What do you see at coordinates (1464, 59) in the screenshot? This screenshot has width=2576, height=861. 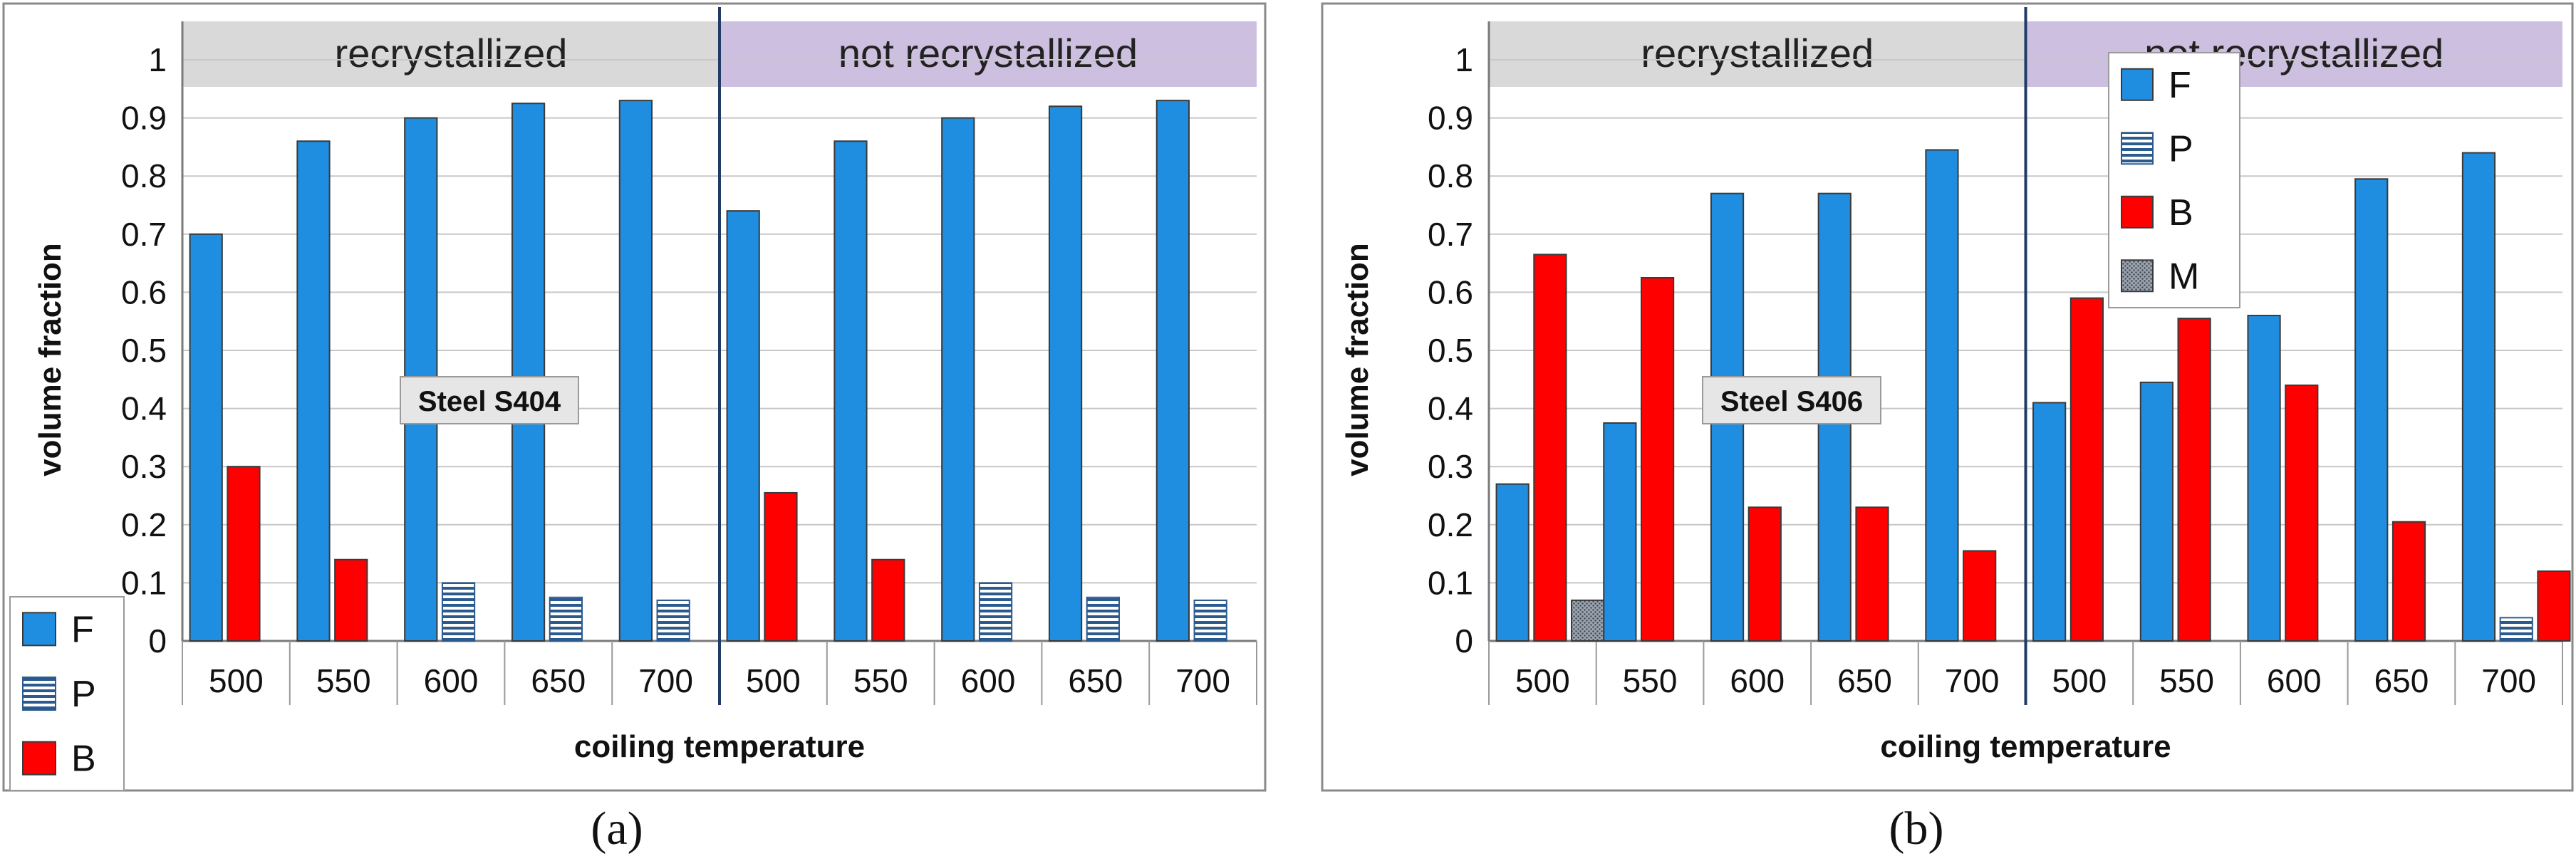 I see `y-tick-label: 1` at bounding box center [1464, 59].